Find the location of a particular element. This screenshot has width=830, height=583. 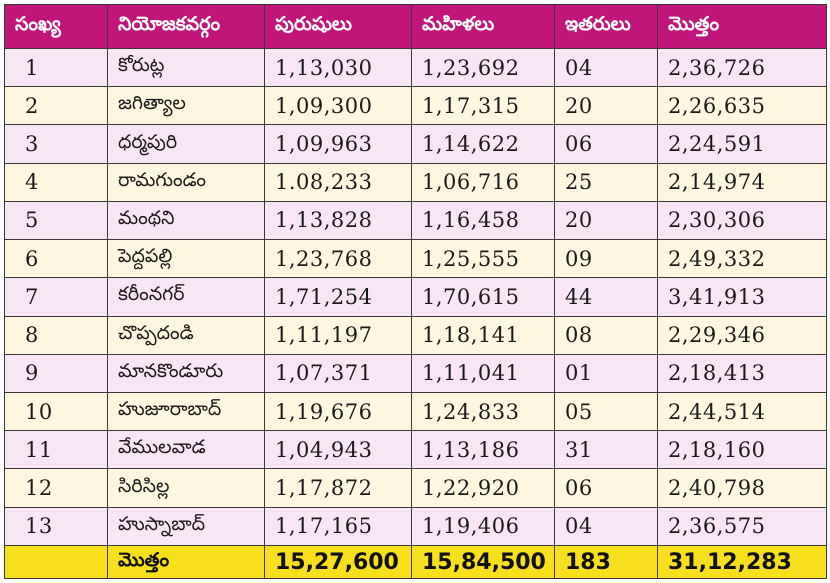

row-total: 2,30,306 is located at coordinates (742, 220).